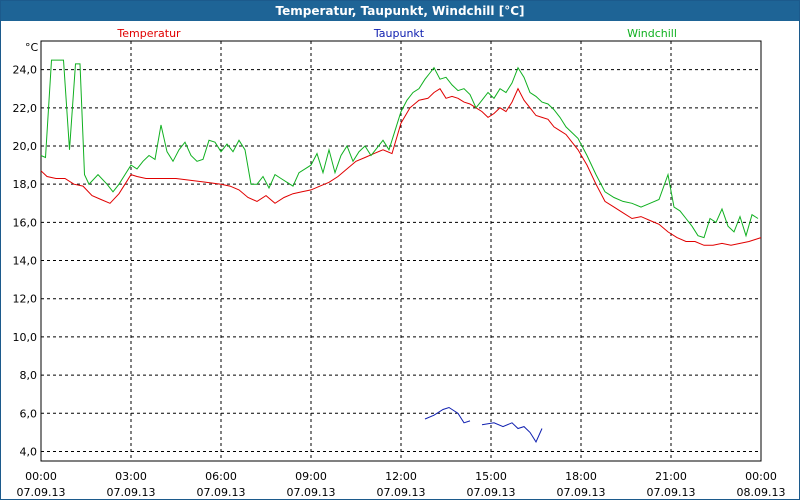  I want to click on y-tick-label: 22,0, so click(25, 108).